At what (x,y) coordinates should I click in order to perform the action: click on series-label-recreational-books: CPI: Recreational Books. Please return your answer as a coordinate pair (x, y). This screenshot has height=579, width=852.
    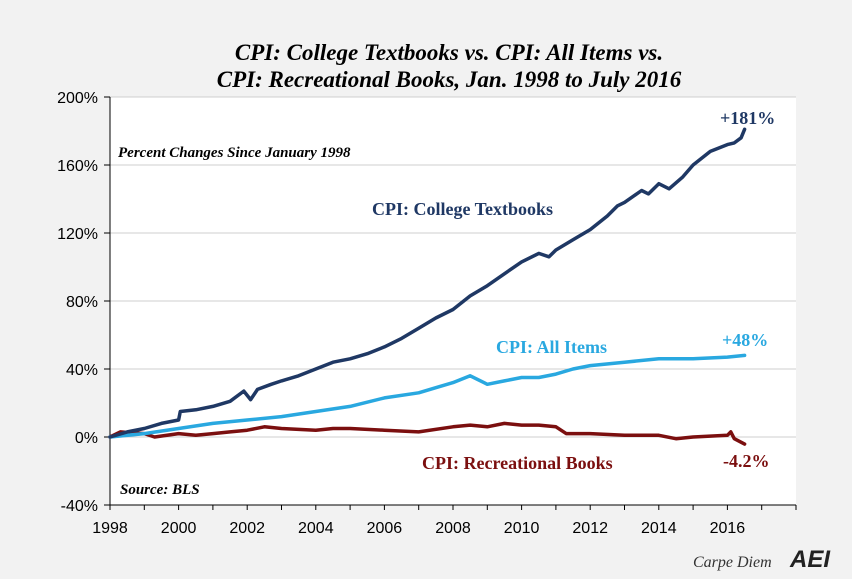
    Looking at the image, I should click on (517, 463).